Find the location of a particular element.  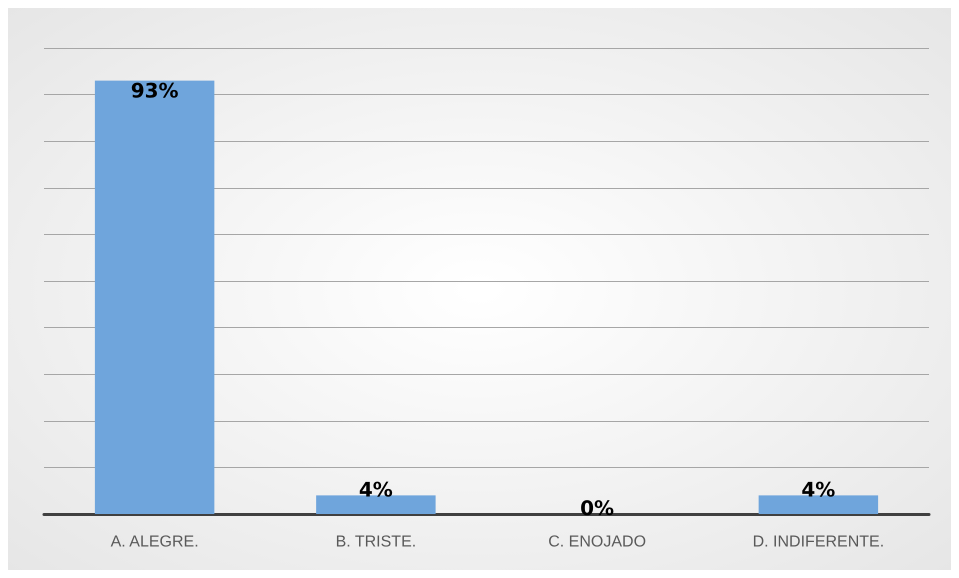

data-label: 93% is located at coordinates (154, 90).